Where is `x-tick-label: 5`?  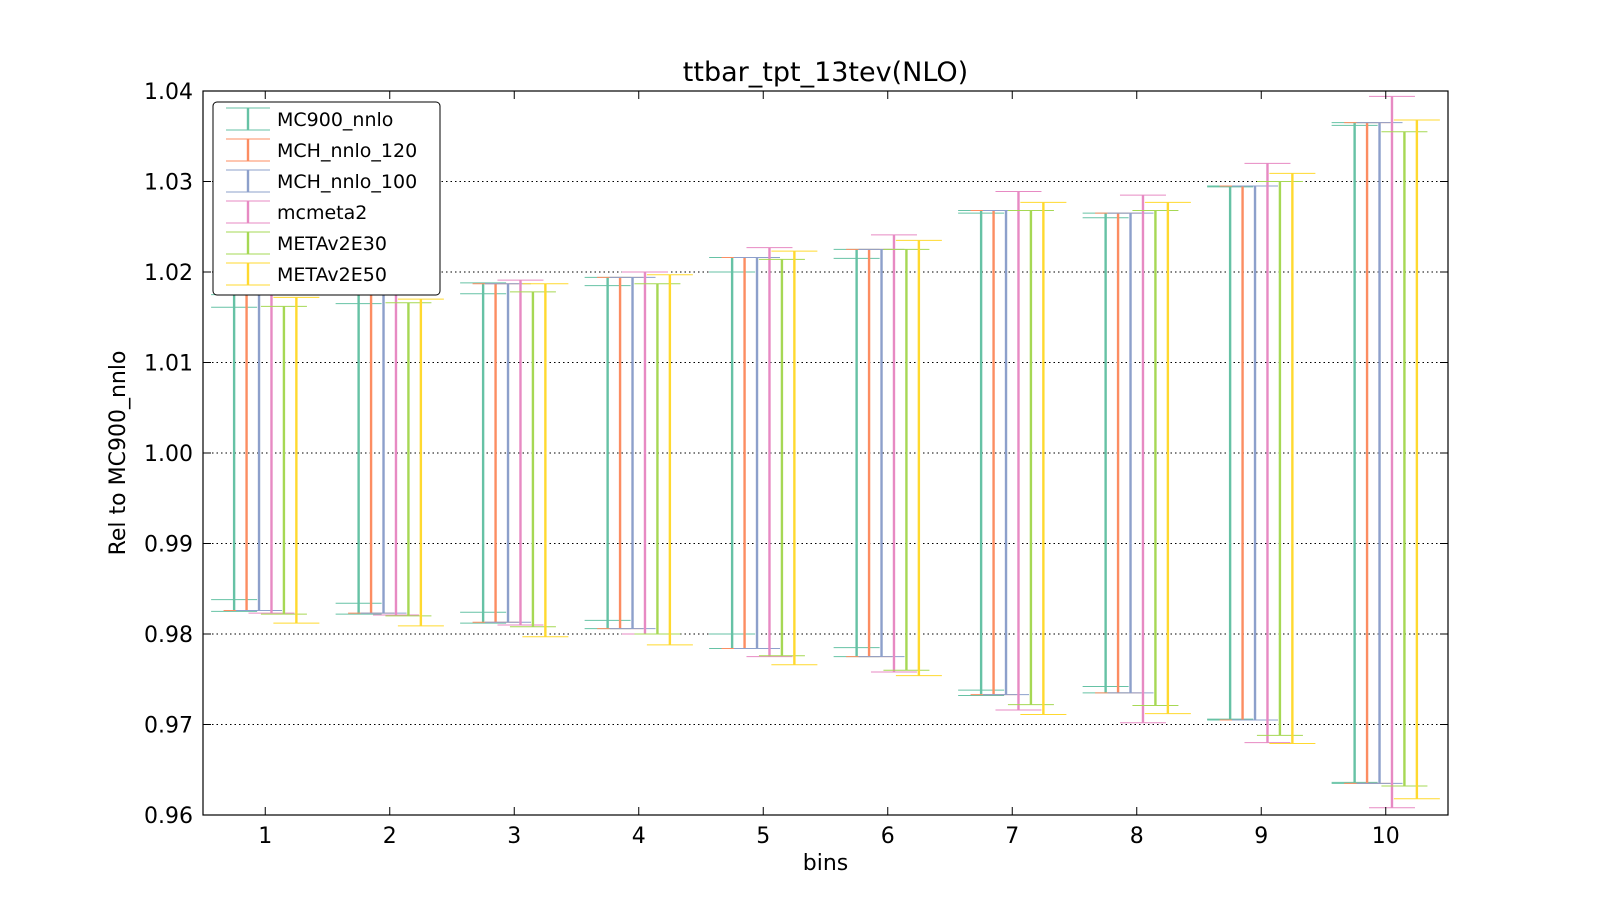
x-tick-label: 5 is located at coordinates (763, 836).